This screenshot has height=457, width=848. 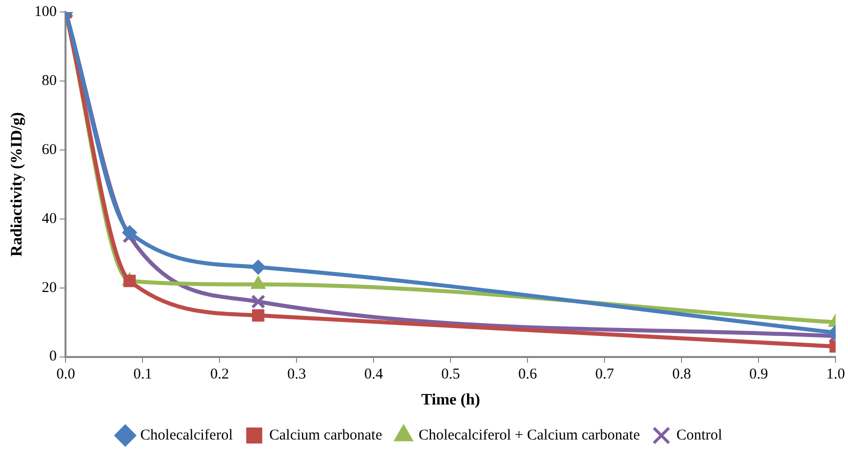 What do you see at coordinates (296, 374) in the screenshot?
I see `x-tick-label: 0.3` at bounding box center [296, 374].